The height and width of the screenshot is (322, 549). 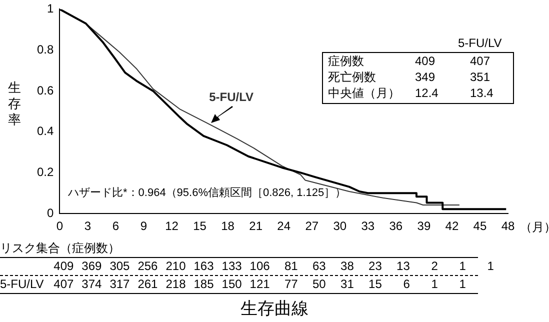 I want to click on x-tick-label: 3, so click(x=88, y=226).